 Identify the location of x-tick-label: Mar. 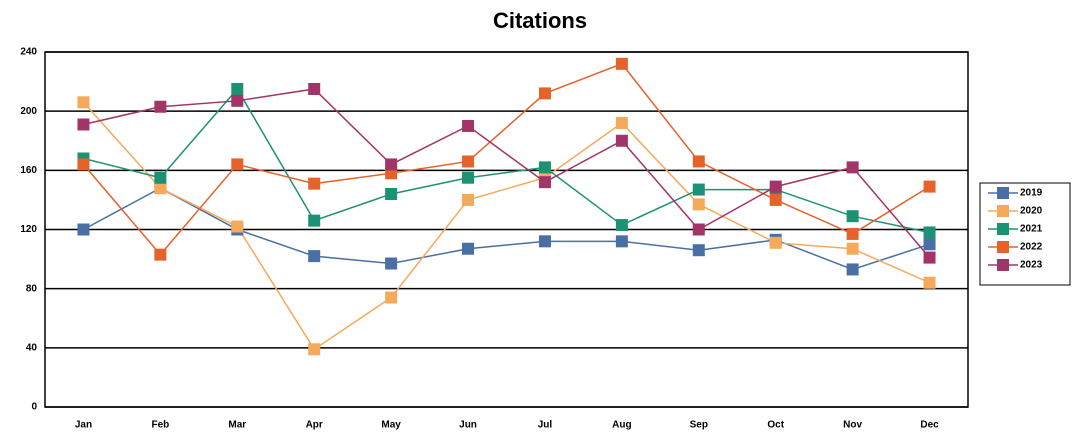
(237, 425).